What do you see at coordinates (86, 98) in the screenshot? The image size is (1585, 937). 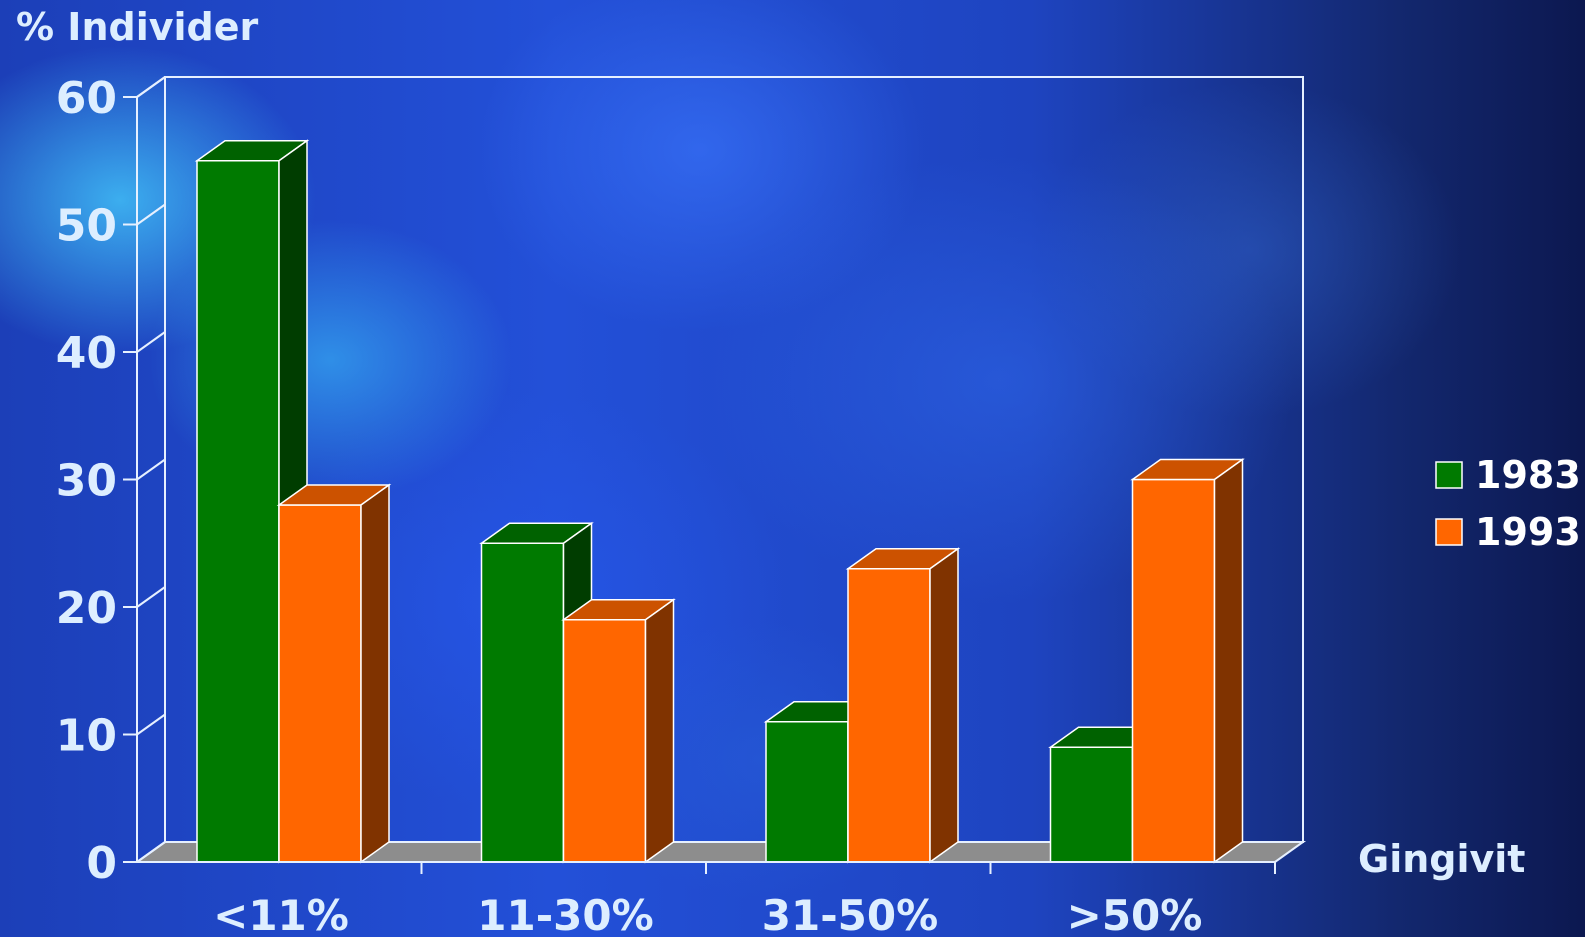 I see `y-tick-label: 60` at bounding box center [86, 98].